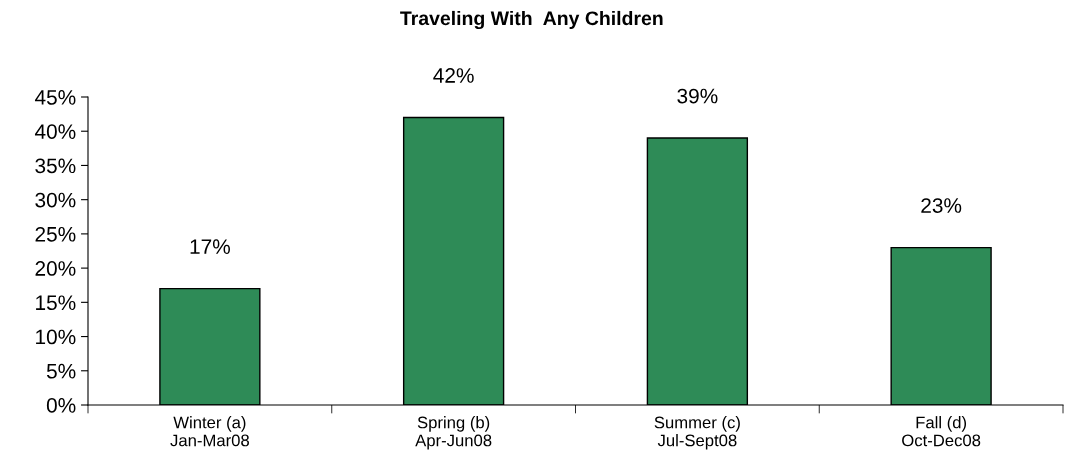 This screenshot has height=462, width=1084. I want to click on data-label: 39%, so click(697, 96).